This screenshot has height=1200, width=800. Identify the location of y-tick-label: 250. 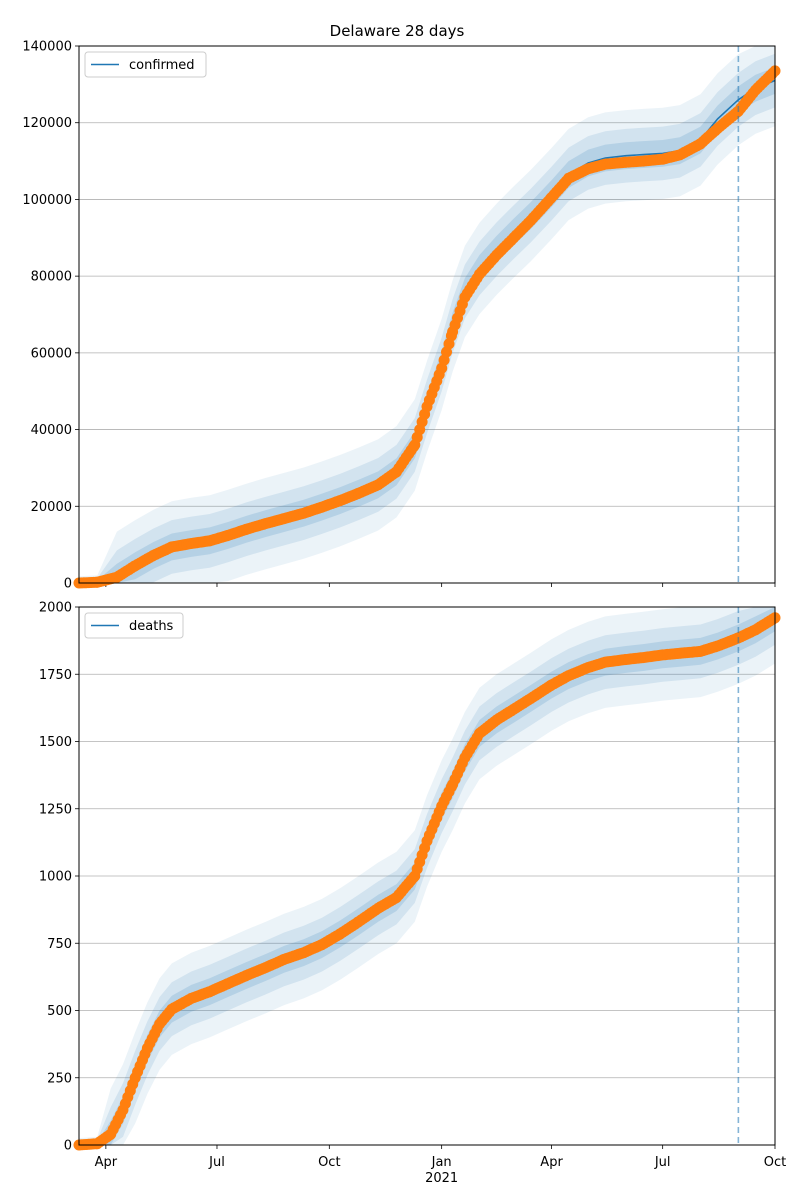
(59, 1078).